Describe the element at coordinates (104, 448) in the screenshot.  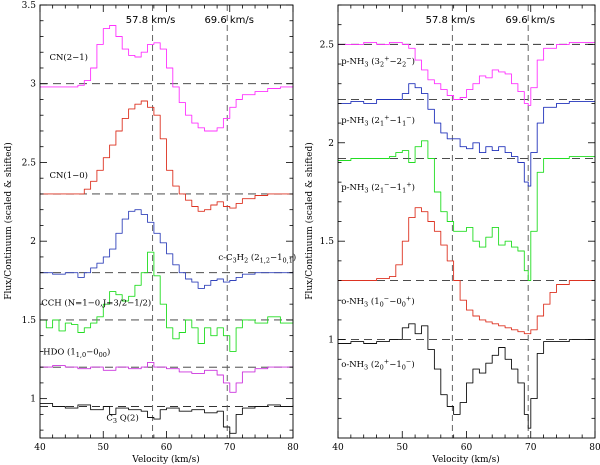
I see `left-xtick-label-1: 50` at that location.